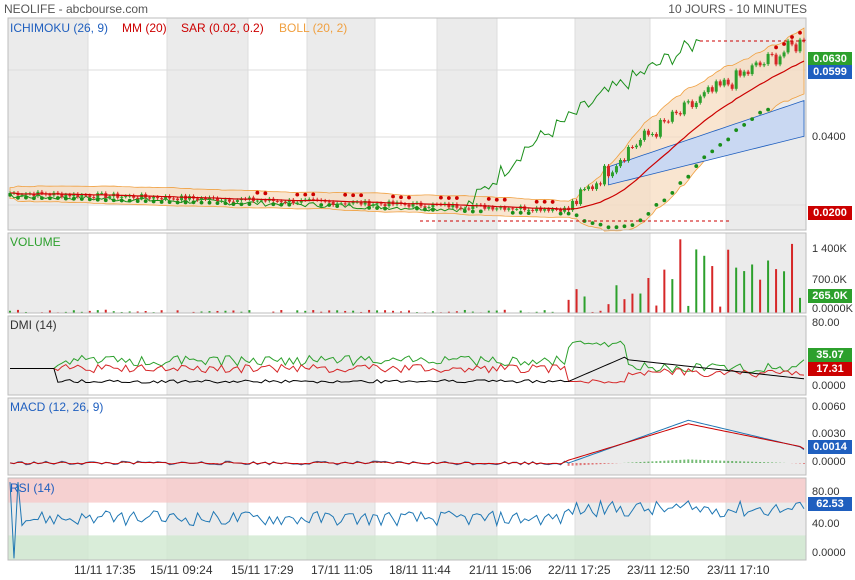 The width and height of the screenshot is (855, 580). I want to click on macd-label: MACD (12, 26, 9), so click(57, 407).